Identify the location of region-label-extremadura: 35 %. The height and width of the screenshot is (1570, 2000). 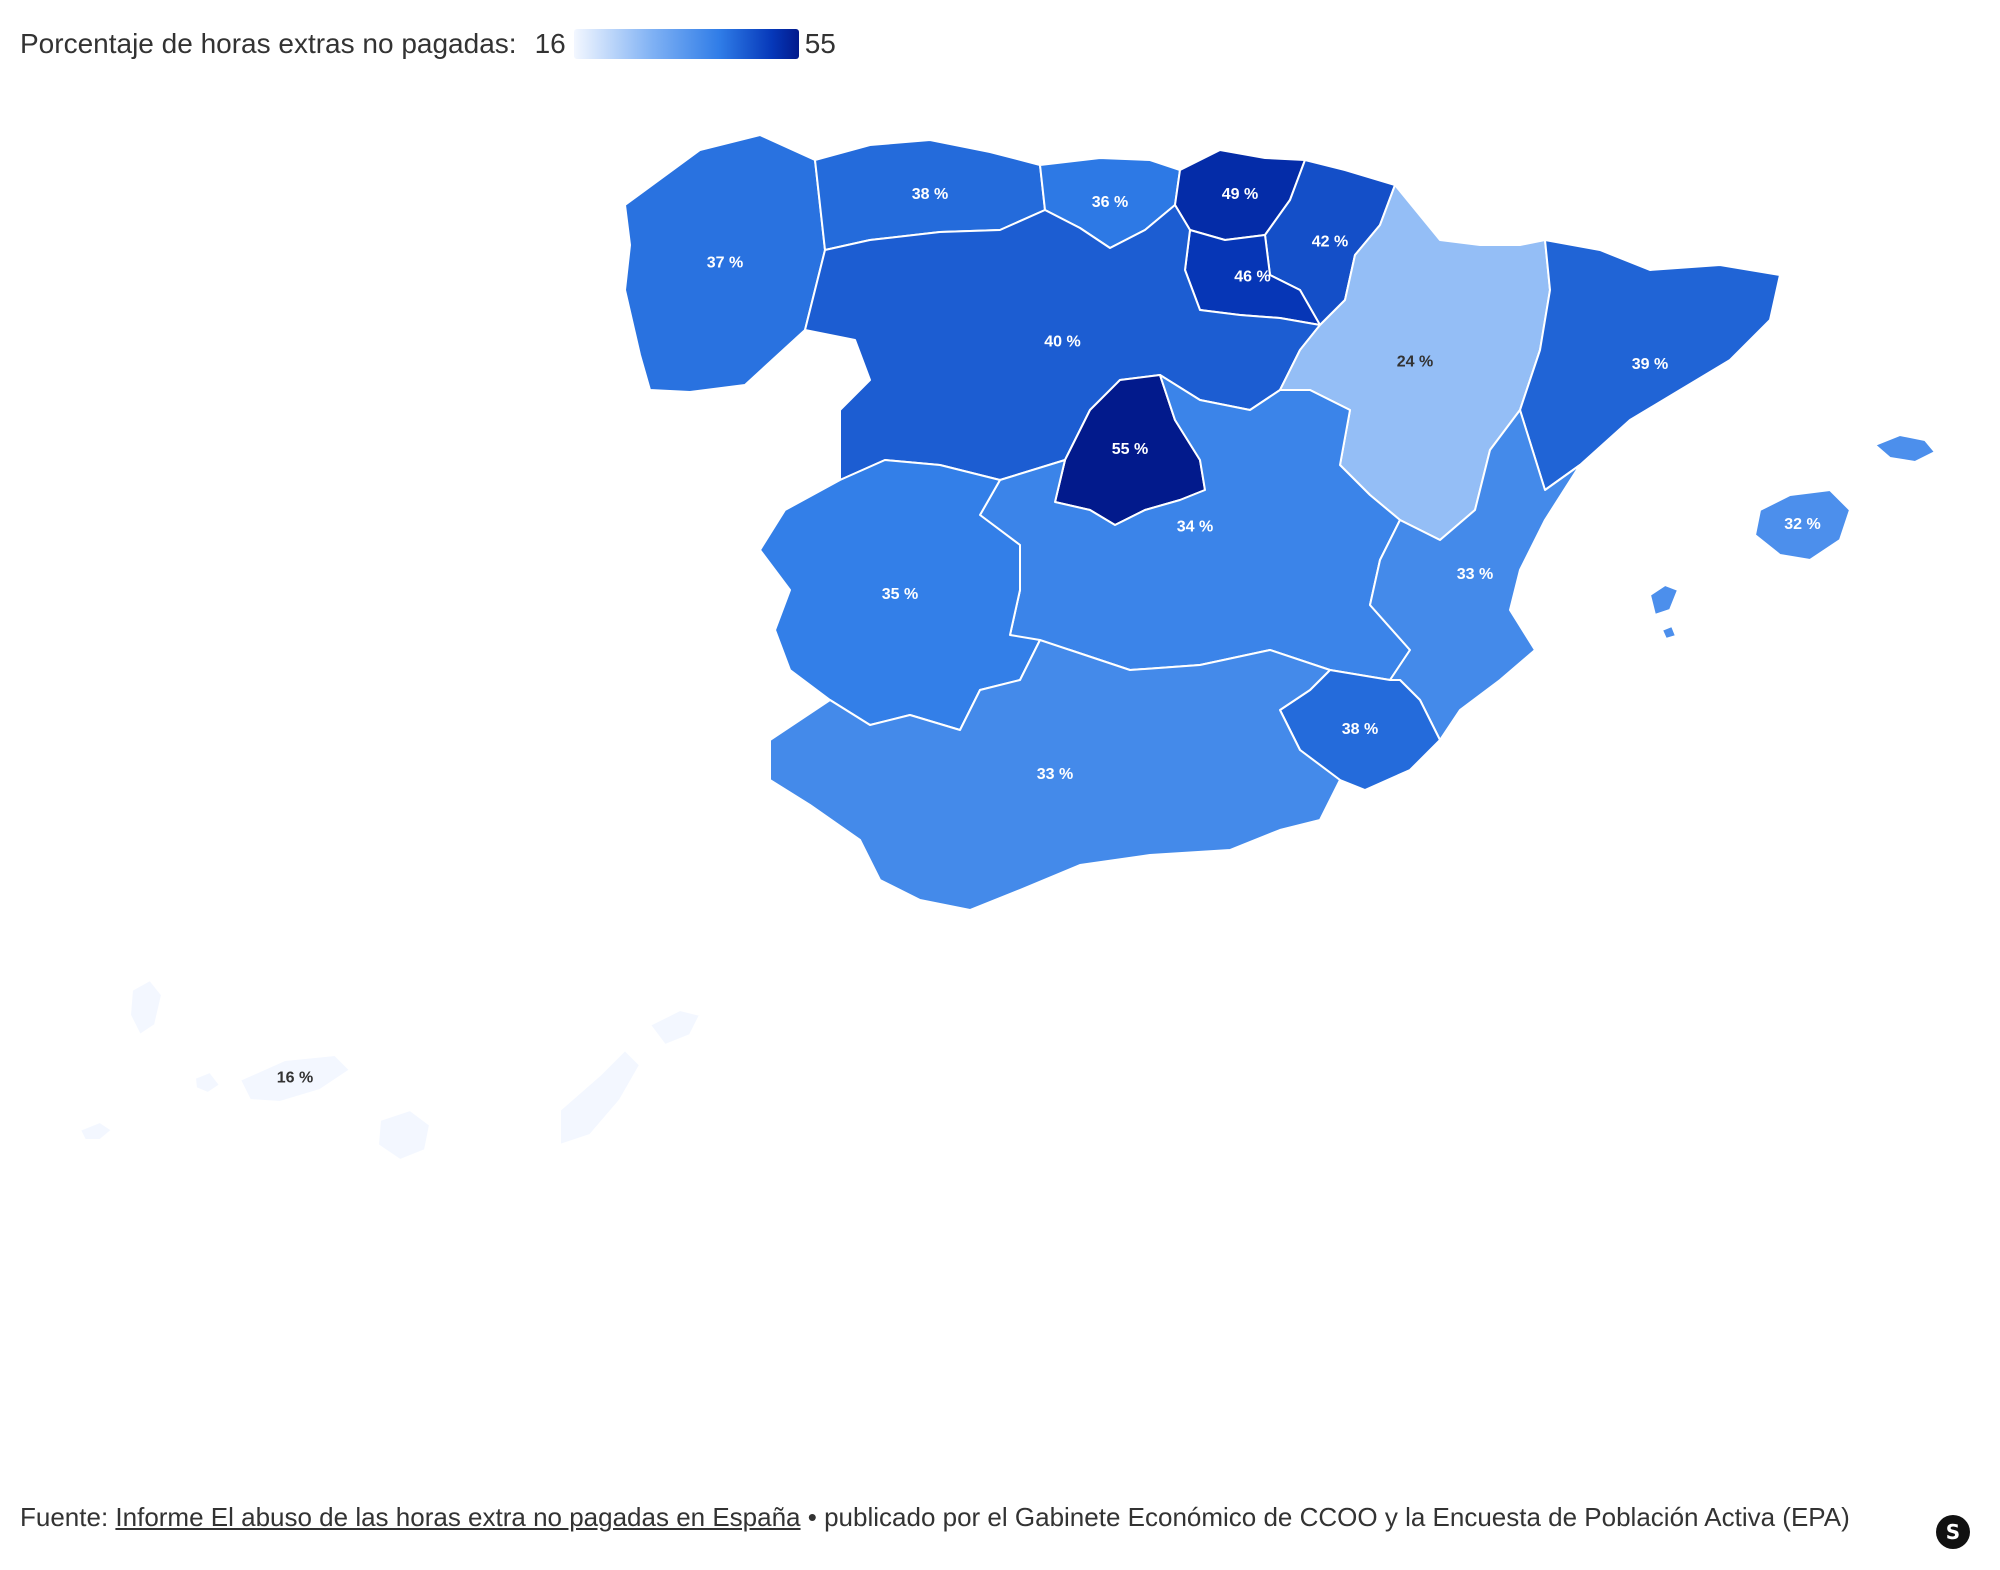
(900, 594).